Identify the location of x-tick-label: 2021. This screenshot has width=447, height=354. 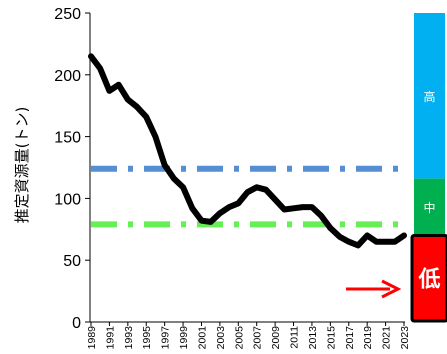
(387, 338).